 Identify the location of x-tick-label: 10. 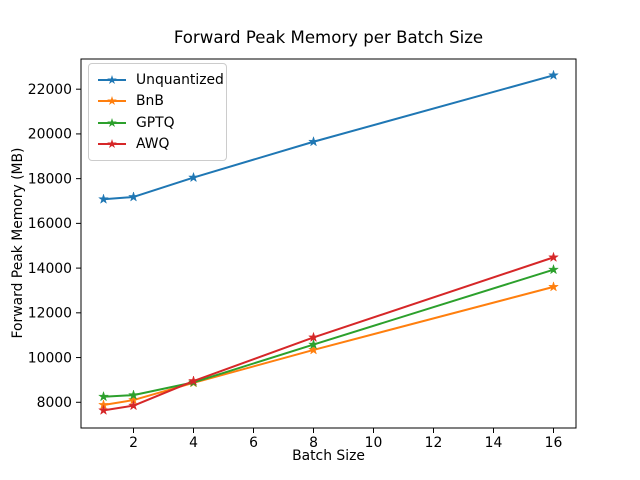
(374, 443).